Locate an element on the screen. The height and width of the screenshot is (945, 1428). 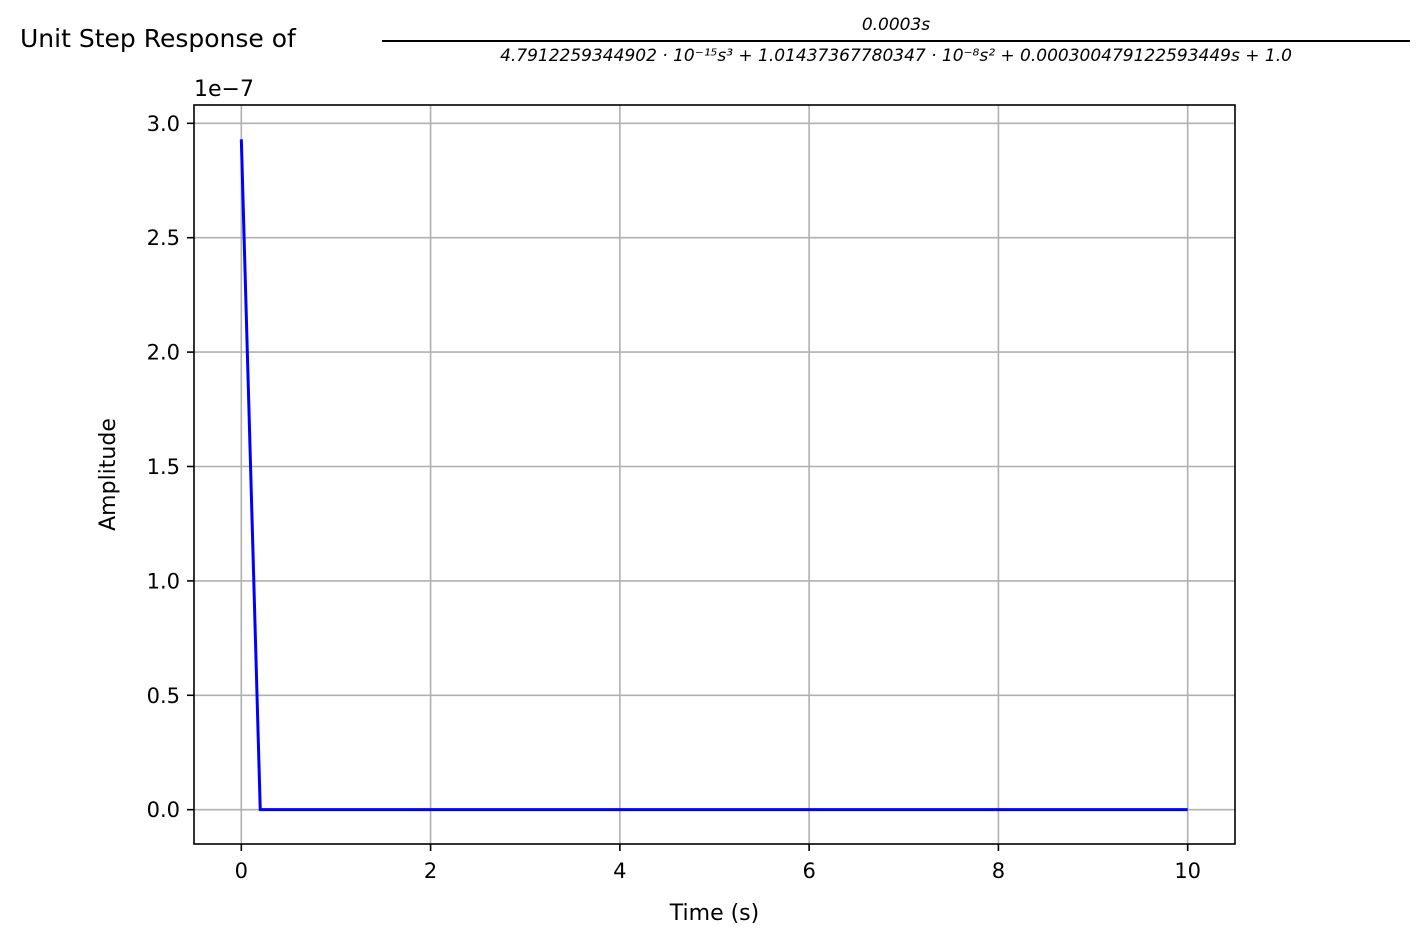
x-tick-label: 2 is located at coordinates (430, 871).